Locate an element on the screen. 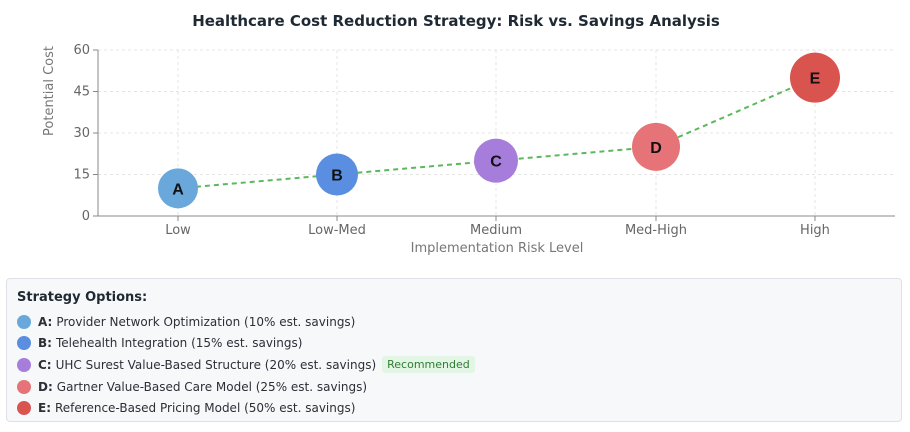 The width and height of the screenshot is (910, 432). legend-key: A: is located at coordinates (45, 321).